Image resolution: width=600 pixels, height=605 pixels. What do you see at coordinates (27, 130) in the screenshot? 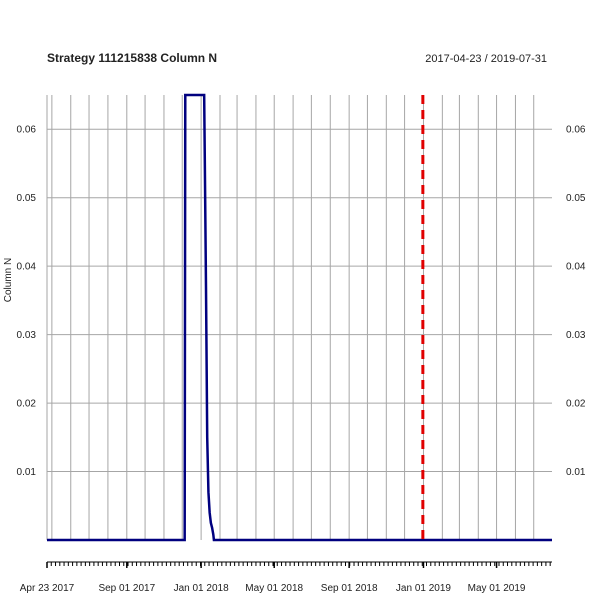
I see `y-tick-label-left: 0.06` at bounding box center [27, 130].